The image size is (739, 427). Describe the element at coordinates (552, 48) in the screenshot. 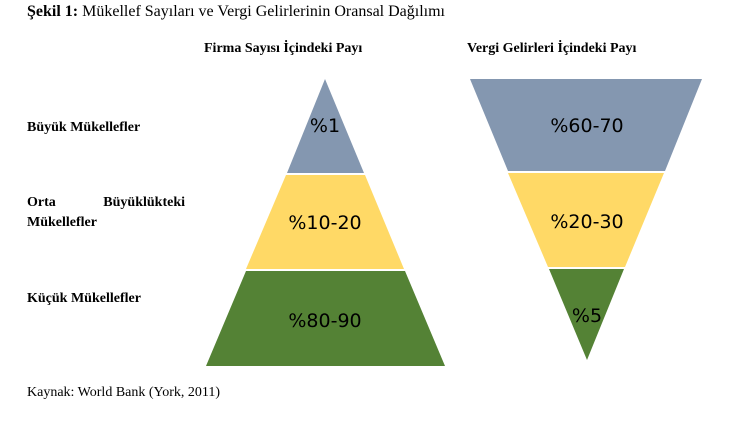

I see `right-column-title: Vergi Gelirleri İçindeki Payı` at that location.